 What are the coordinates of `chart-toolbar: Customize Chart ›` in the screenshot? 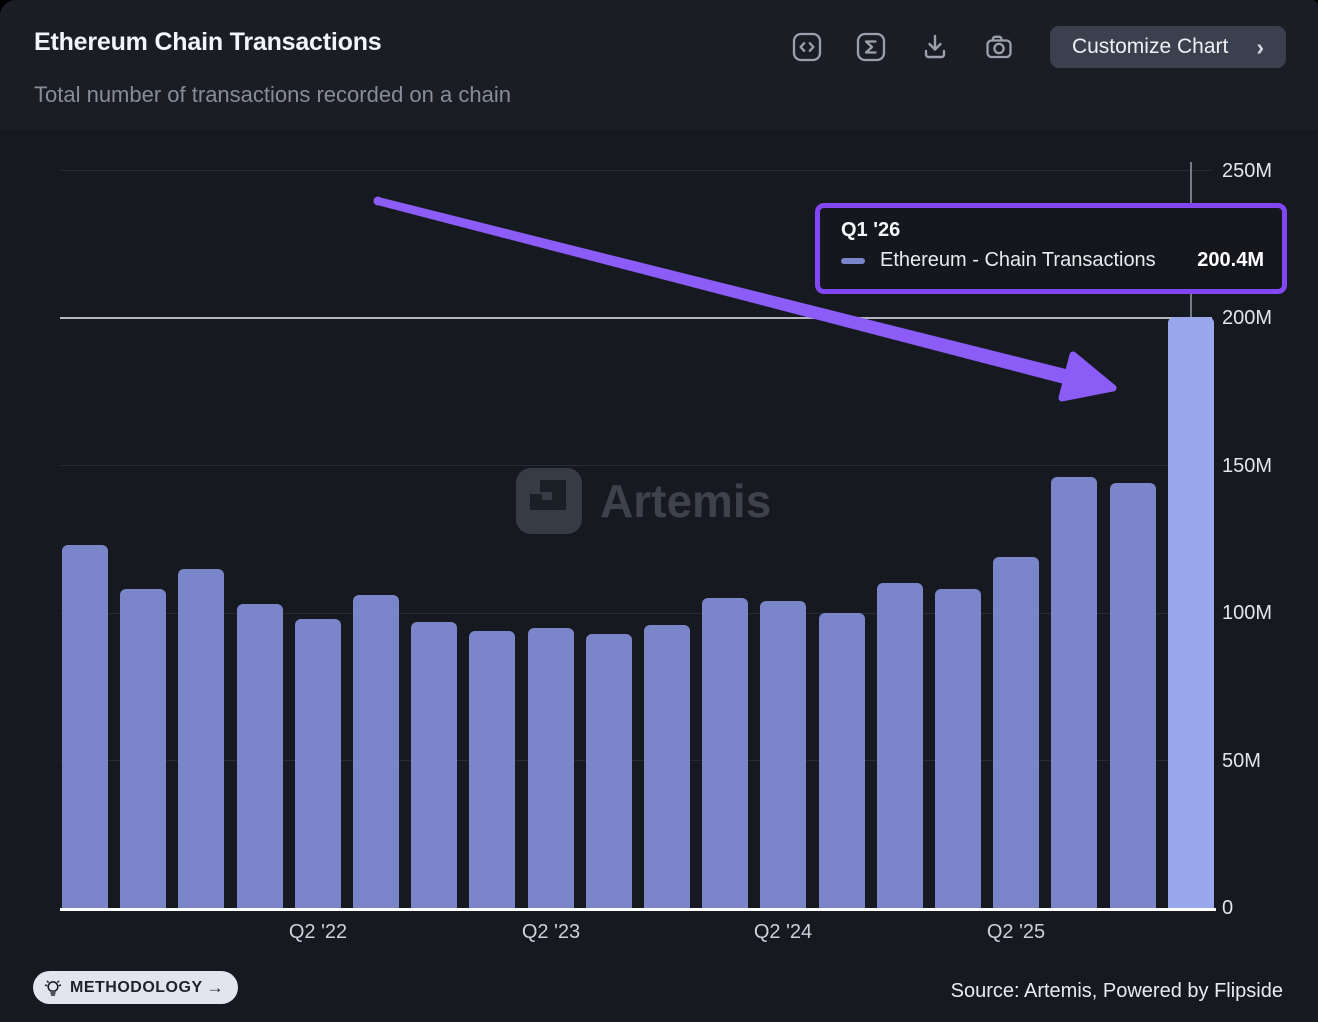 It's located at (1038, 47).